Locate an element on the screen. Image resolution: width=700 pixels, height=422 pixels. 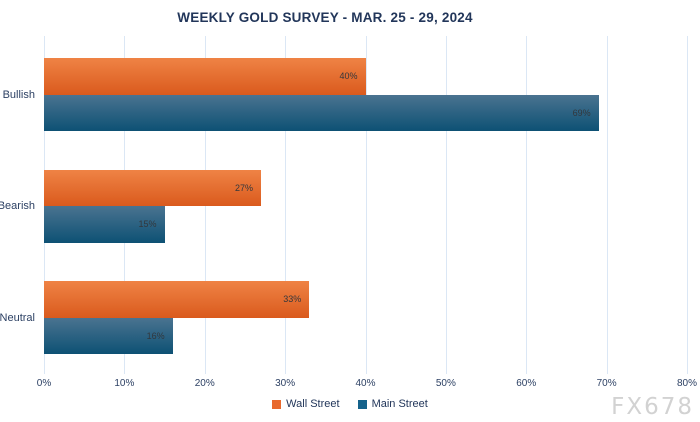
legend-label-wall-street: Wall Street is located at coordinates (313, 404).